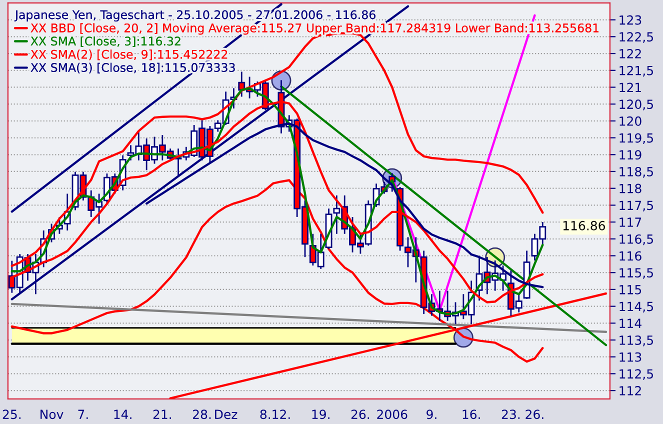 This screenshot has width=663, height=424. I want to click on y-tick-label: 122,5, so click(636, 37).